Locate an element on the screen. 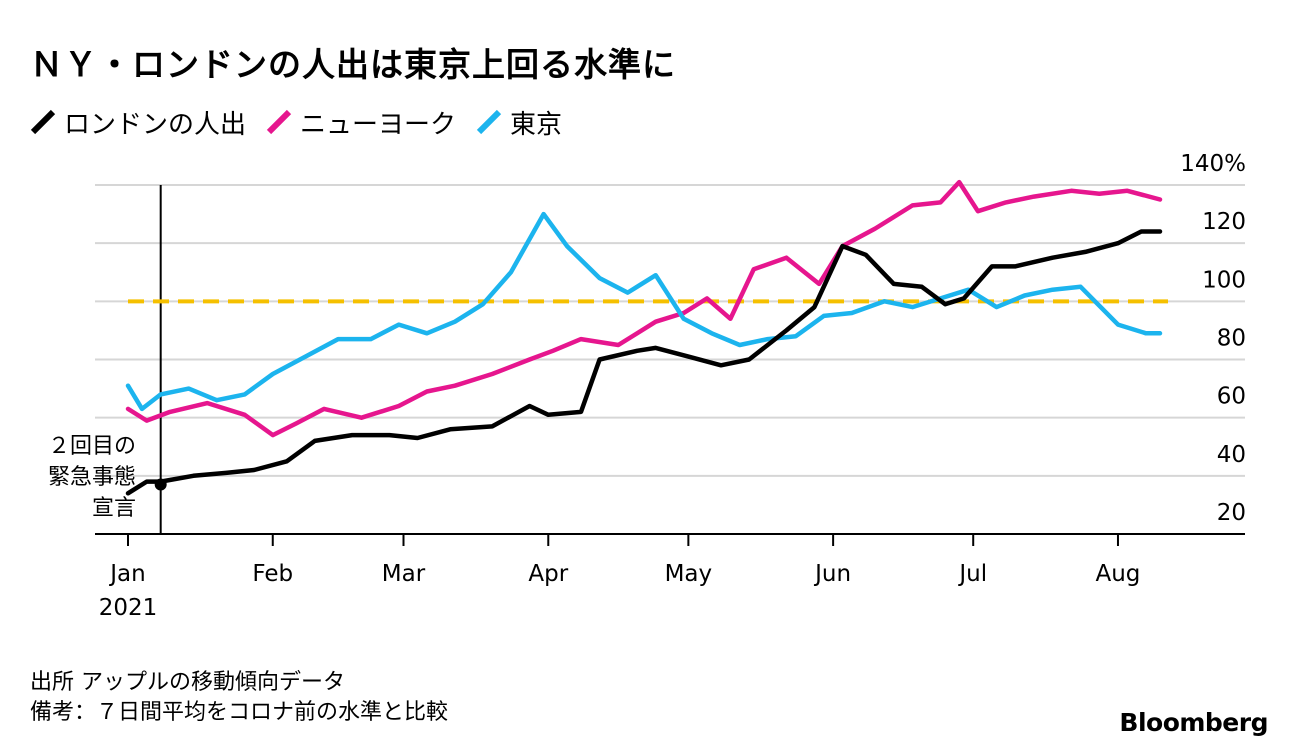 This screenshot has width=1296, height=754. x-tick-label: Jun is located at coordinates (832, 574).